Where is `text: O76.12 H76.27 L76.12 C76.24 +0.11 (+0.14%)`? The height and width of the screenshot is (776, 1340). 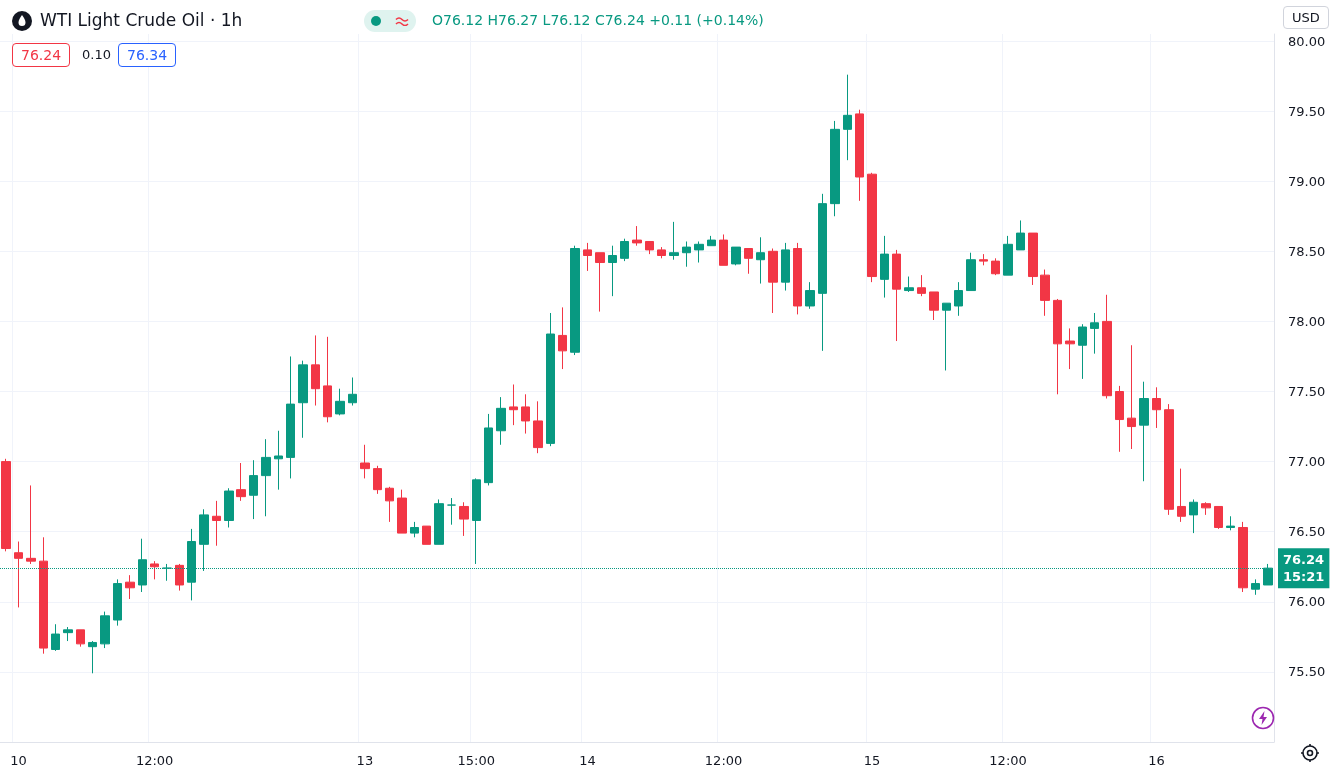
text: O76.12 H76.27 L76.12 C76.24 +0.11 (+0.14%) is located at coordinates (598, 20).